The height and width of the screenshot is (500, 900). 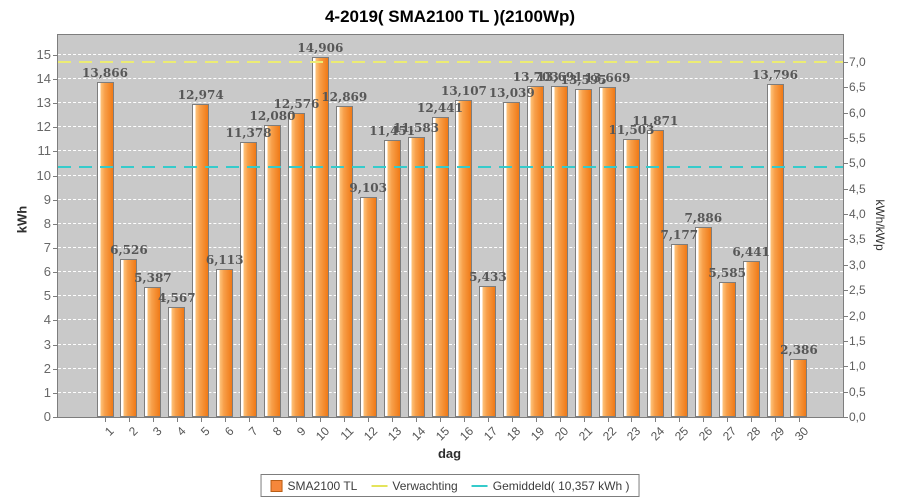 What do you see at coordinates (277, 431) in the screenshot?
I see `x-tick-label: 8` at bounding box center [277, 431].